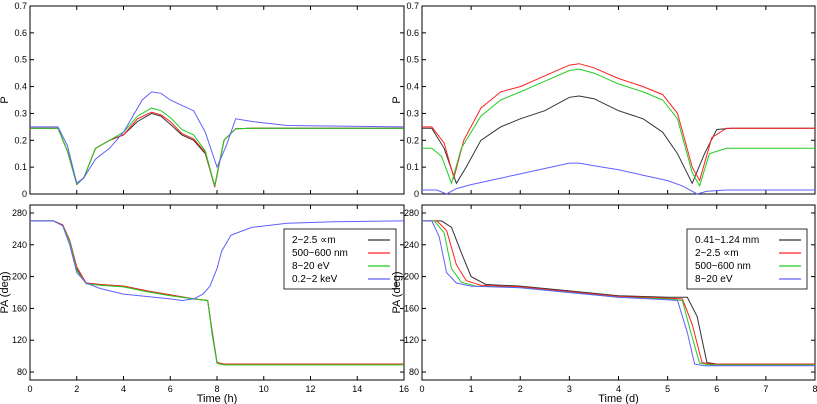  Describe the element at coordinates (315, 279) in the screenshot. I see `legend-label: 0.2~2 keV` at that location.